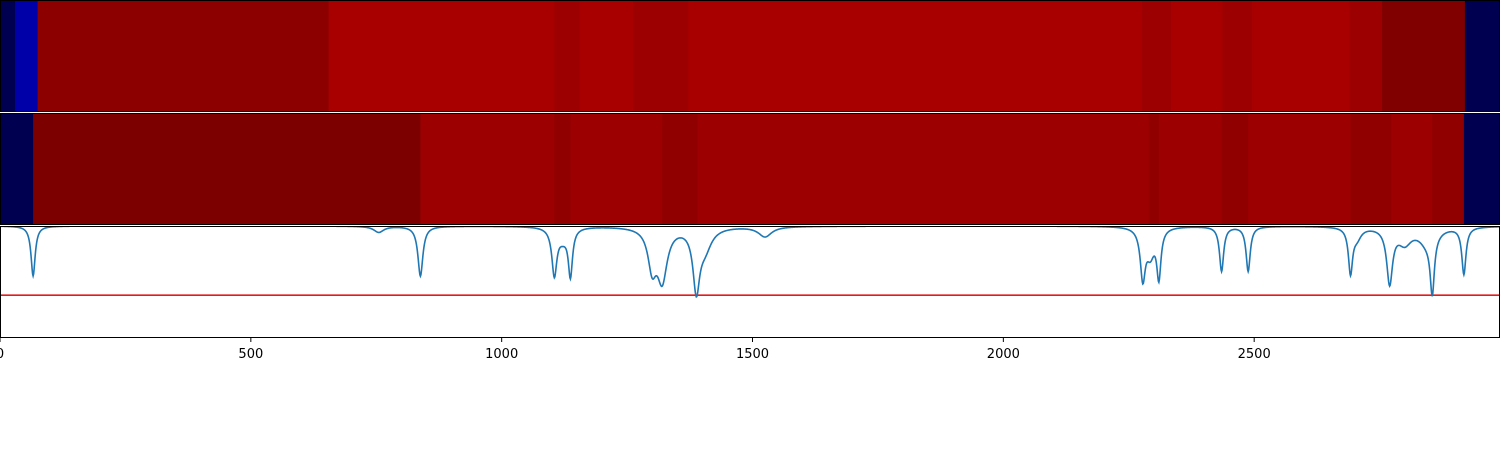  Describe the element at coordinates (752, 354) in the screenshot. I see `x-tick-label: 1500` at that location.